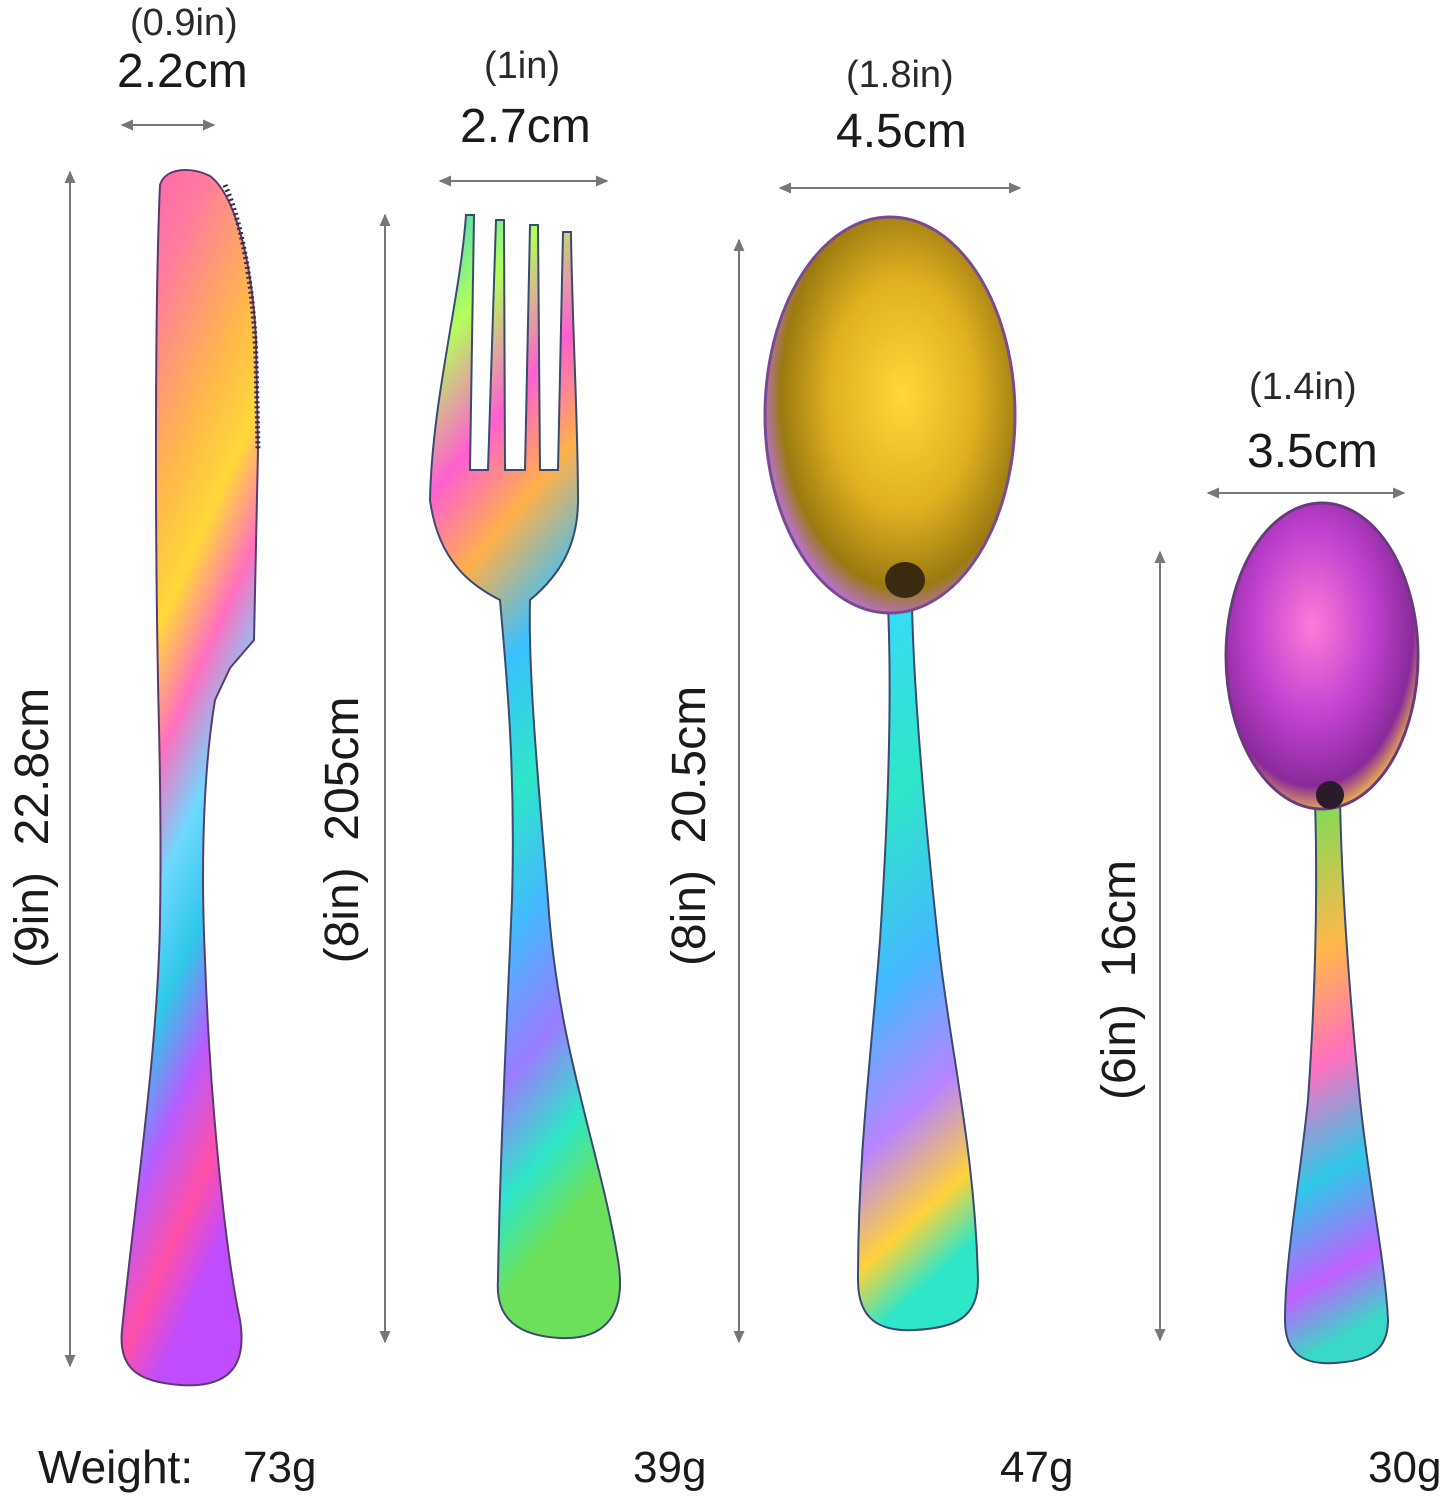  Describe the element at coordinates (342, 830) in the screenshot. I see `fork-length-label: (8in) 205cm` at that location.